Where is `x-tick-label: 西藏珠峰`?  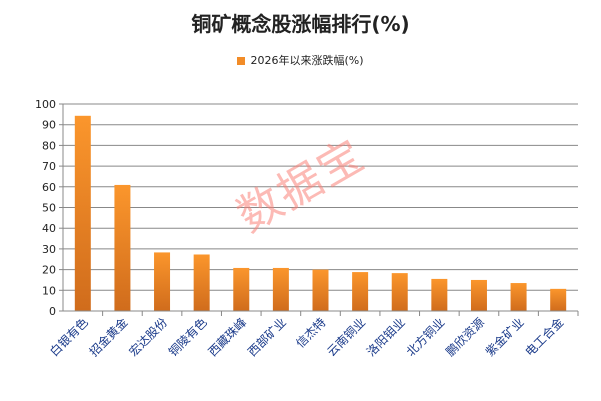
x-tick-label: 西藏珠峰 is located at coordinates (228, 337).